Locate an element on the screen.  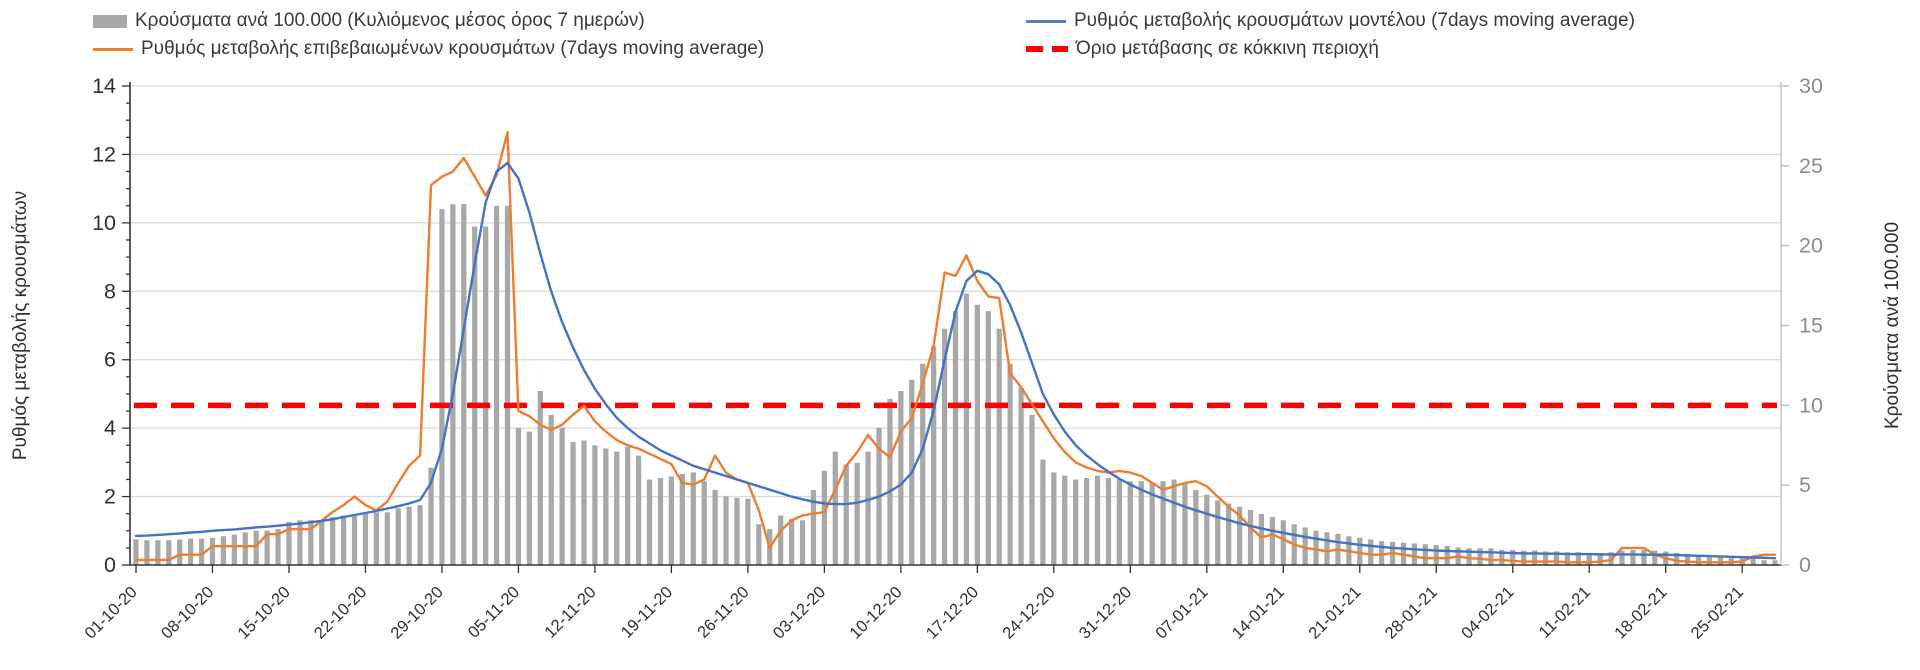
x-axis-tick-label: 01-10-20 is located at coordinates (110, 612).